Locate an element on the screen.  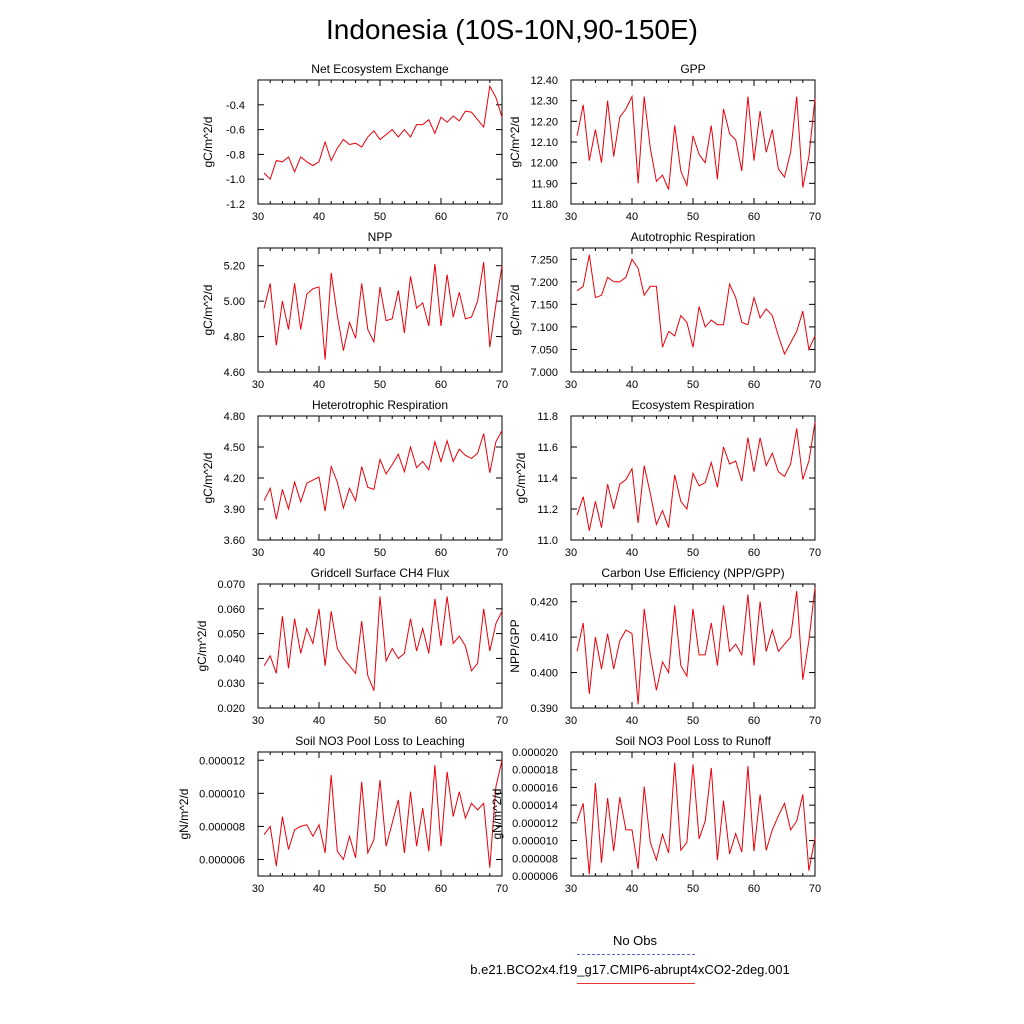
y-tick-label: 12.20 is located at coordinates (544, 122).